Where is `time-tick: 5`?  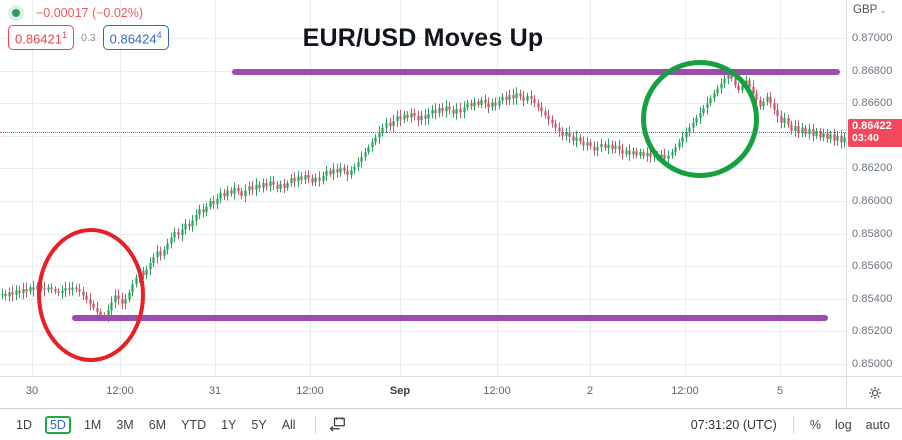
time-tick: 5 is located at coordinates (780, 391).